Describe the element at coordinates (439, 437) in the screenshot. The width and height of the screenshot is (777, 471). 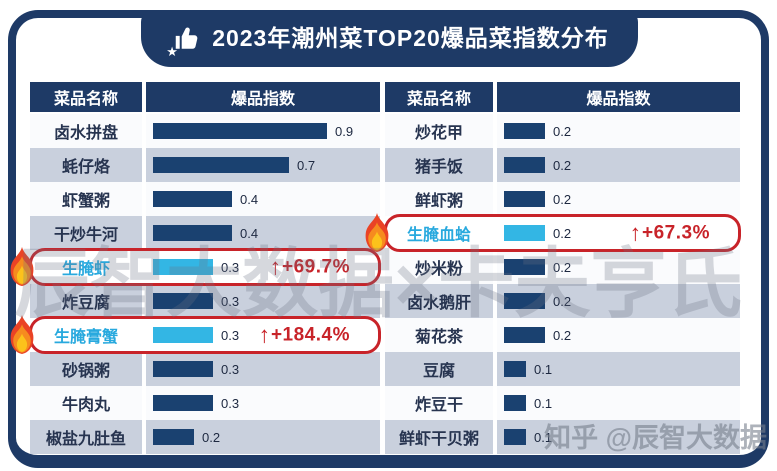
I see `dish-name: 鲜虾干贝粥` at that location.